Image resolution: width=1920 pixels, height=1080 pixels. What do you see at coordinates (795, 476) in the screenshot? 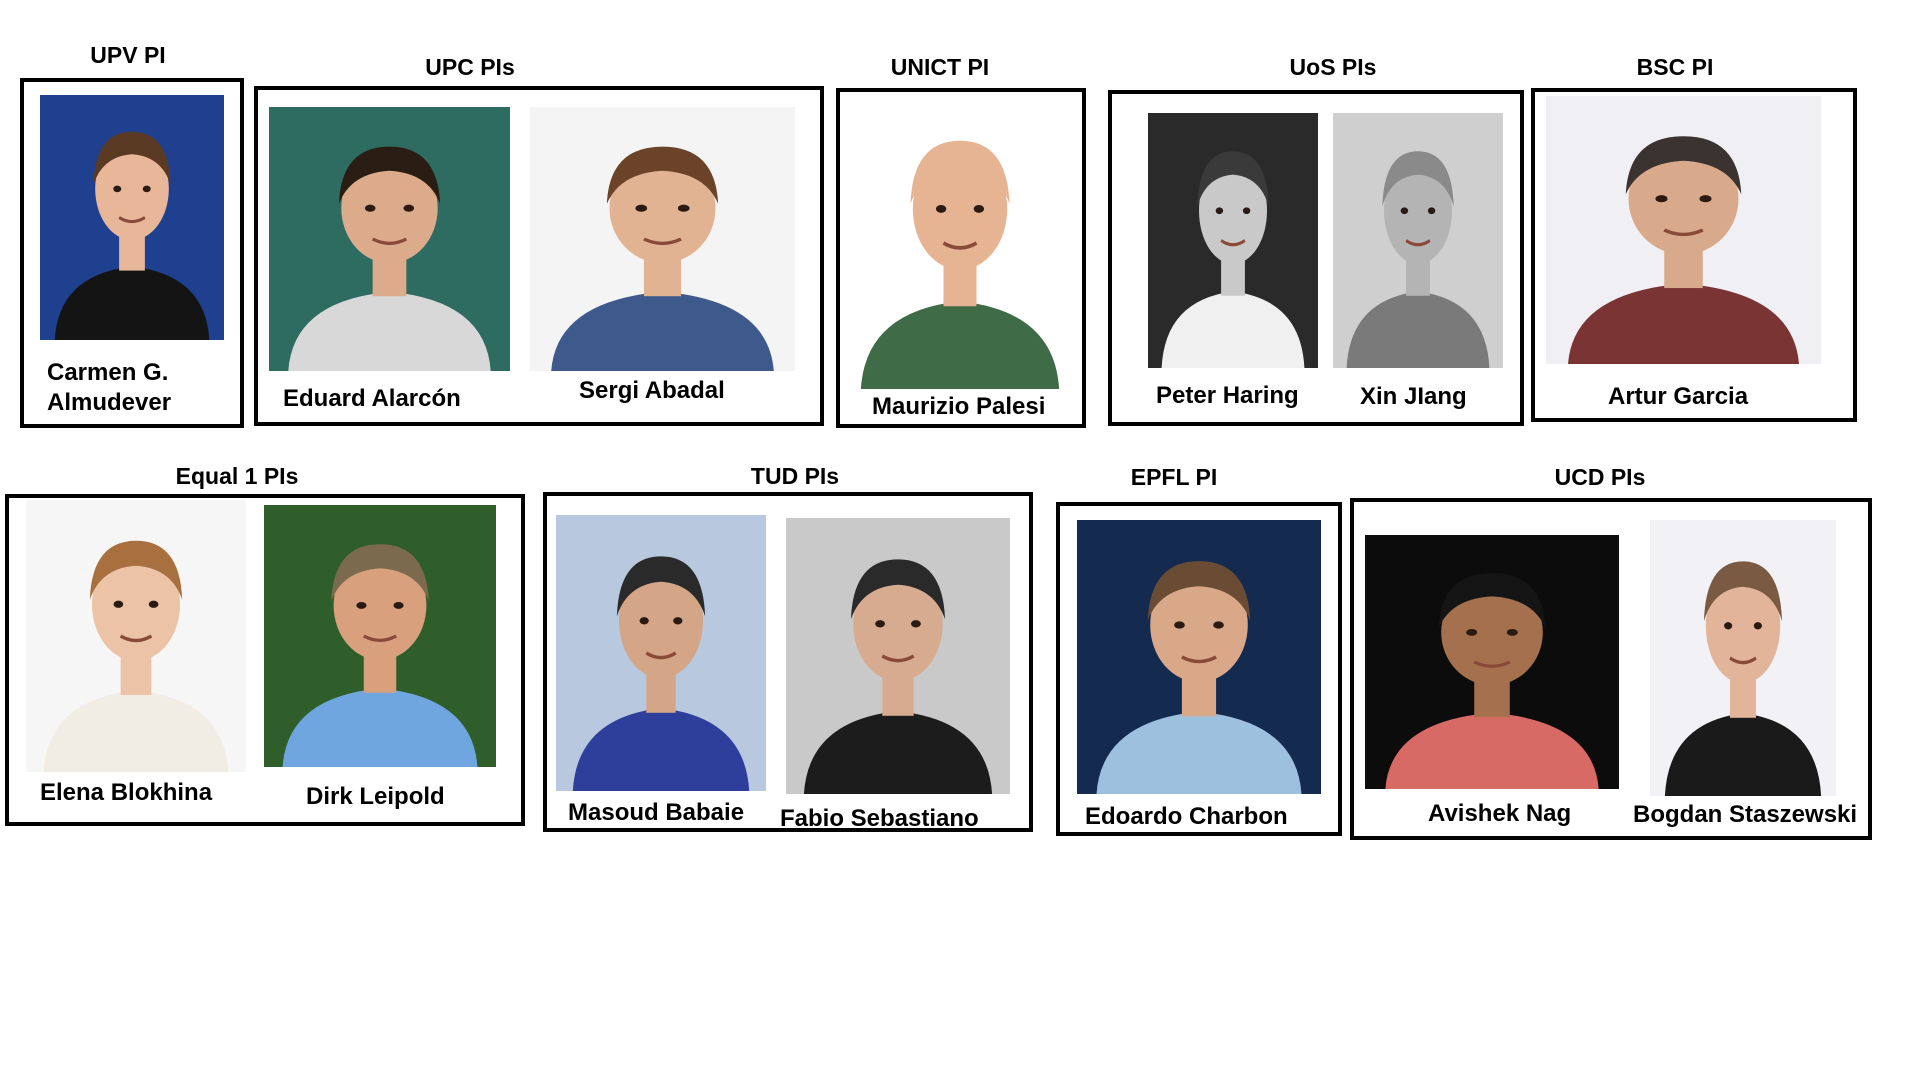
I see `group-title-tud: TUD PIs` at bounding box center [795, 476].